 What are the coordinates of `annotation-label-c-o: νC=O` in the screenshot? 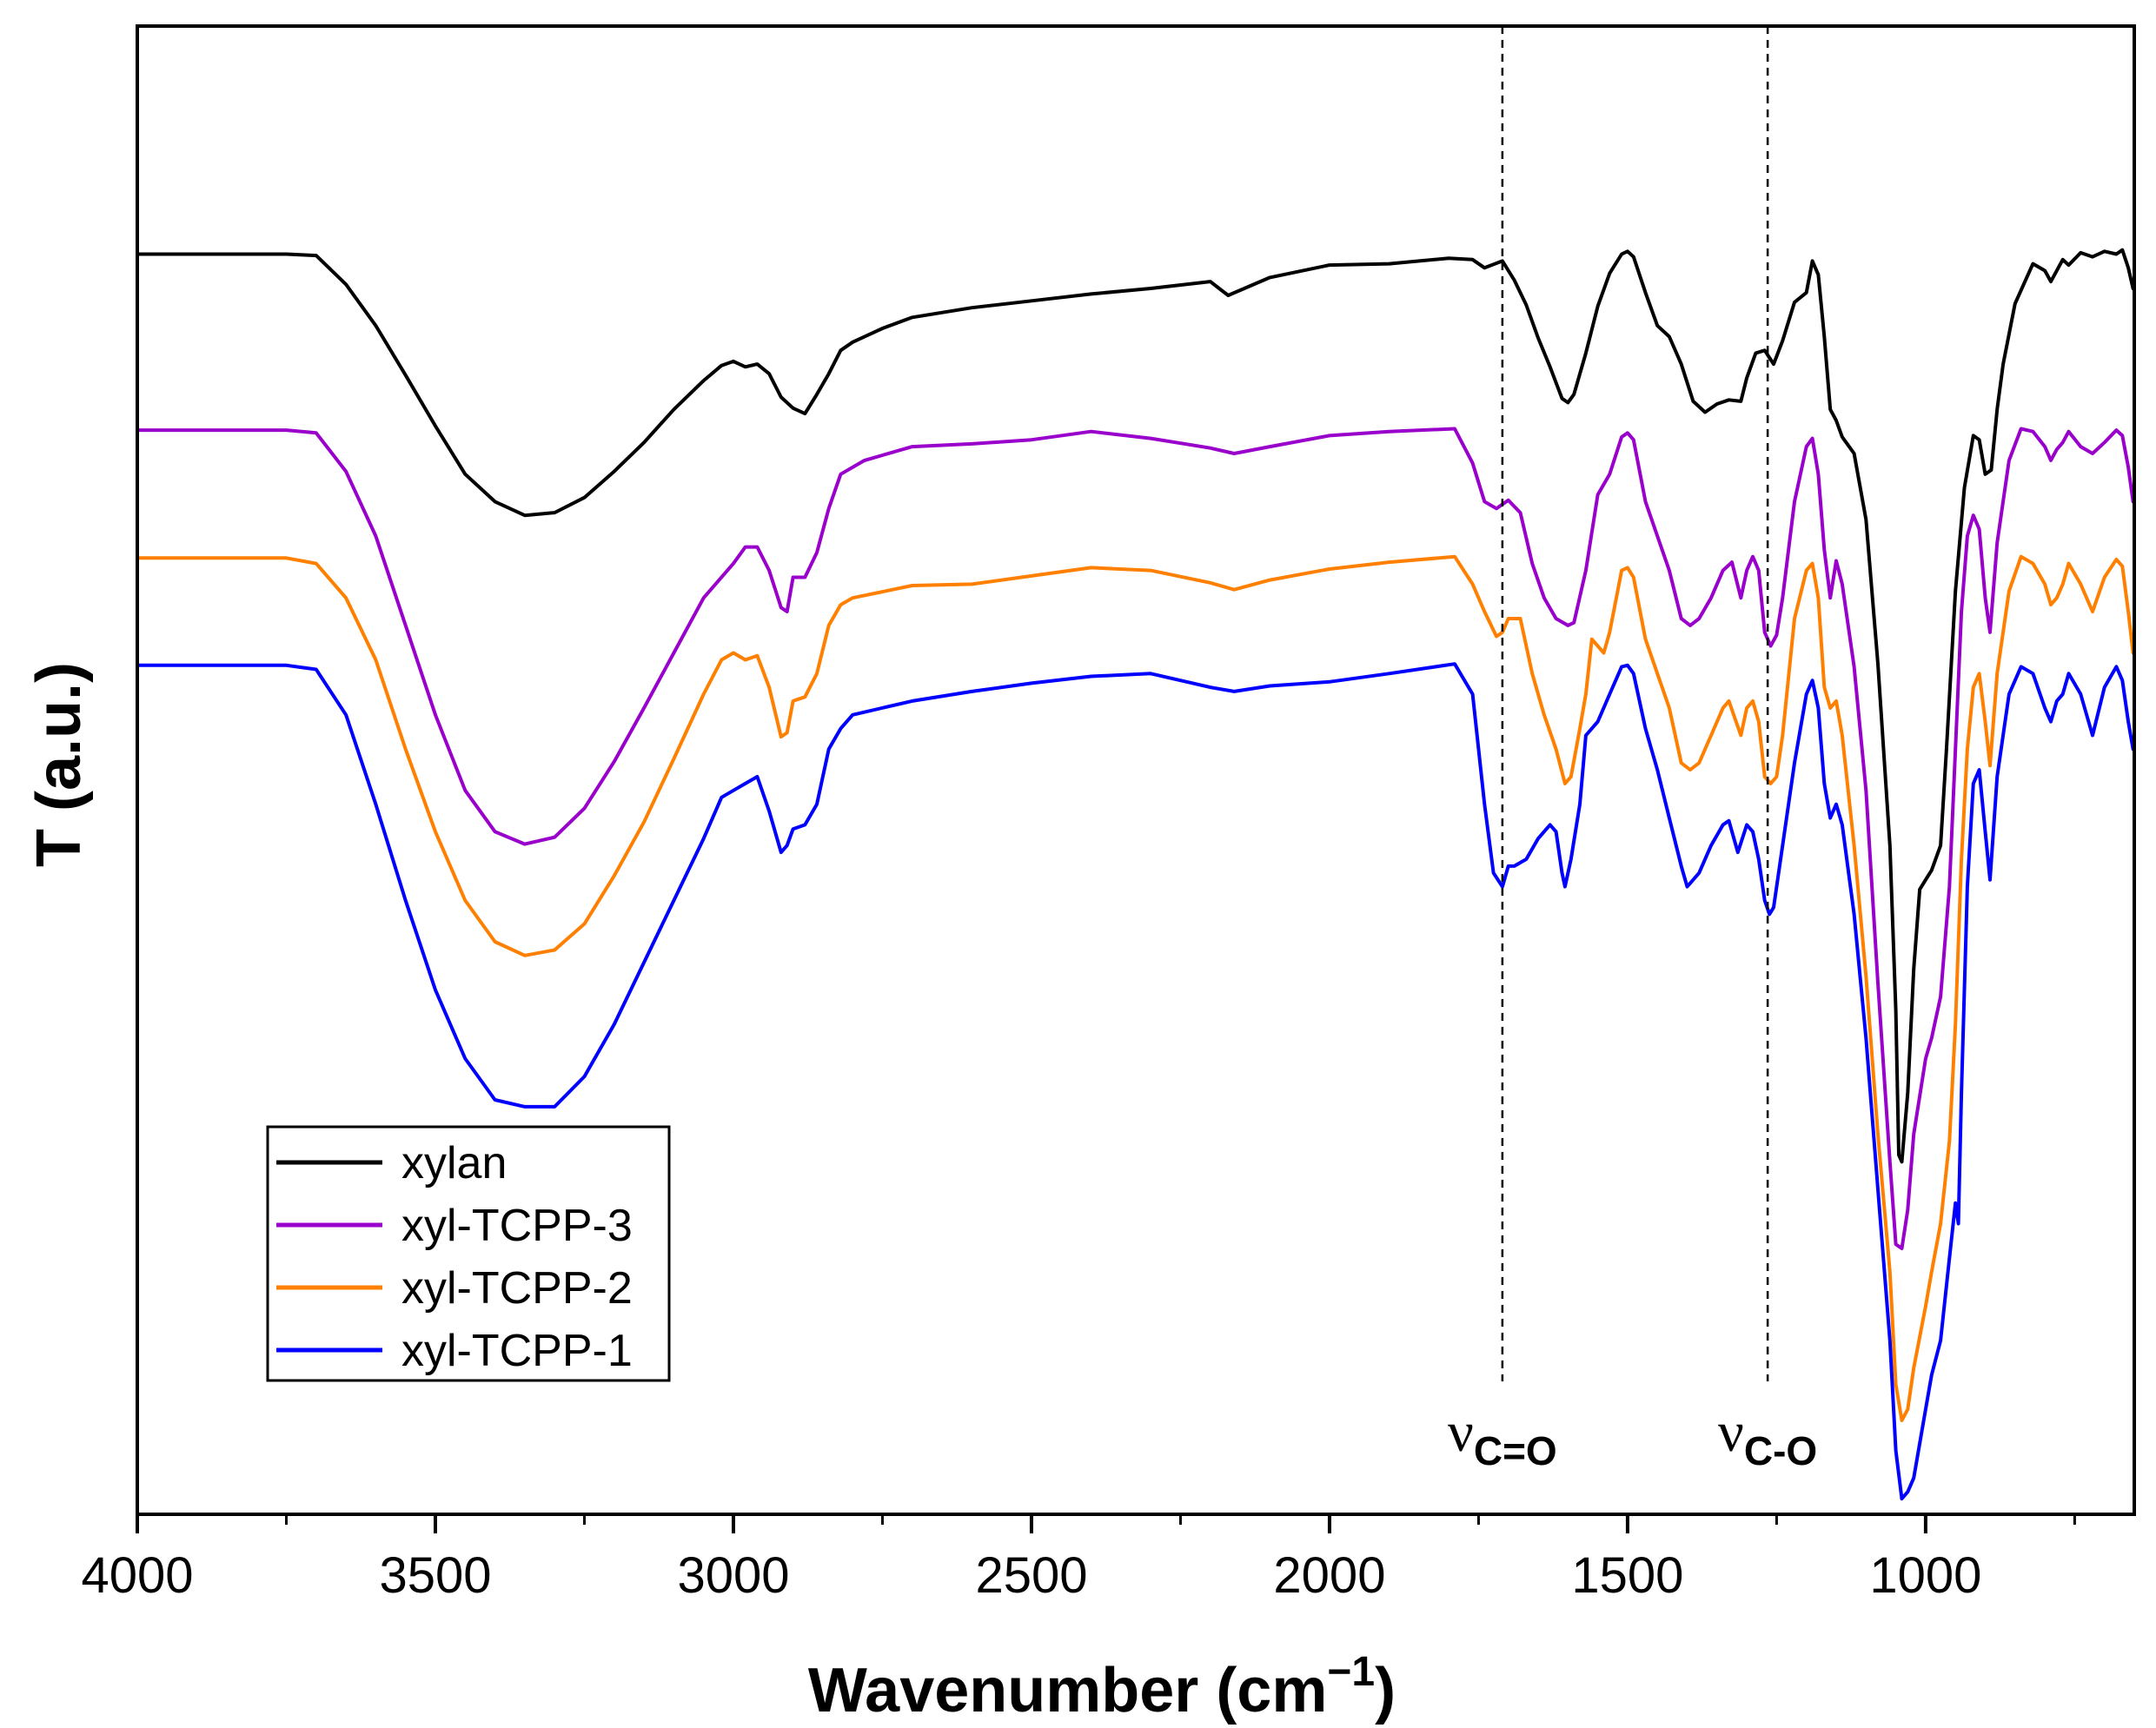 It's located at (1502, 1436).